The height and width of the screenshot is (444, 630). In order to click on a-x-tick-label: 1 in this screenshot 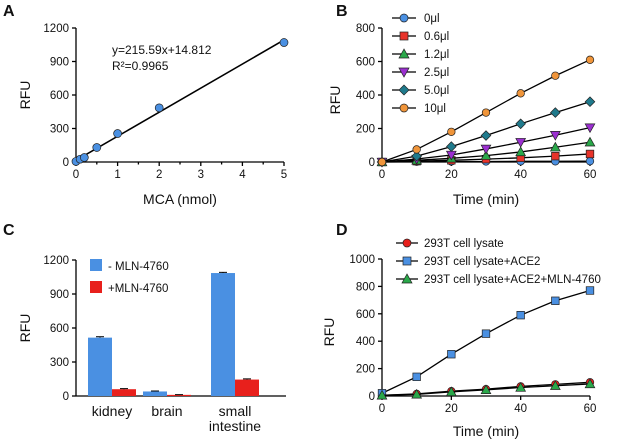, I will do `click(117, 175)`.